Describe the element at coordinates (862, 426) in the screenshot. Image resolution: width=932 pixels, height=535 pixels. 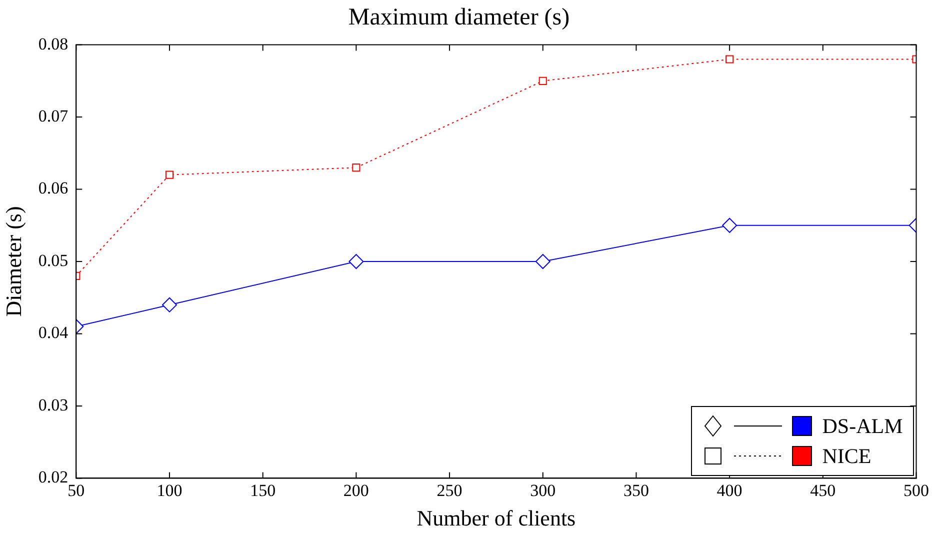
I see `legend-label: DS-ALM` at that location.